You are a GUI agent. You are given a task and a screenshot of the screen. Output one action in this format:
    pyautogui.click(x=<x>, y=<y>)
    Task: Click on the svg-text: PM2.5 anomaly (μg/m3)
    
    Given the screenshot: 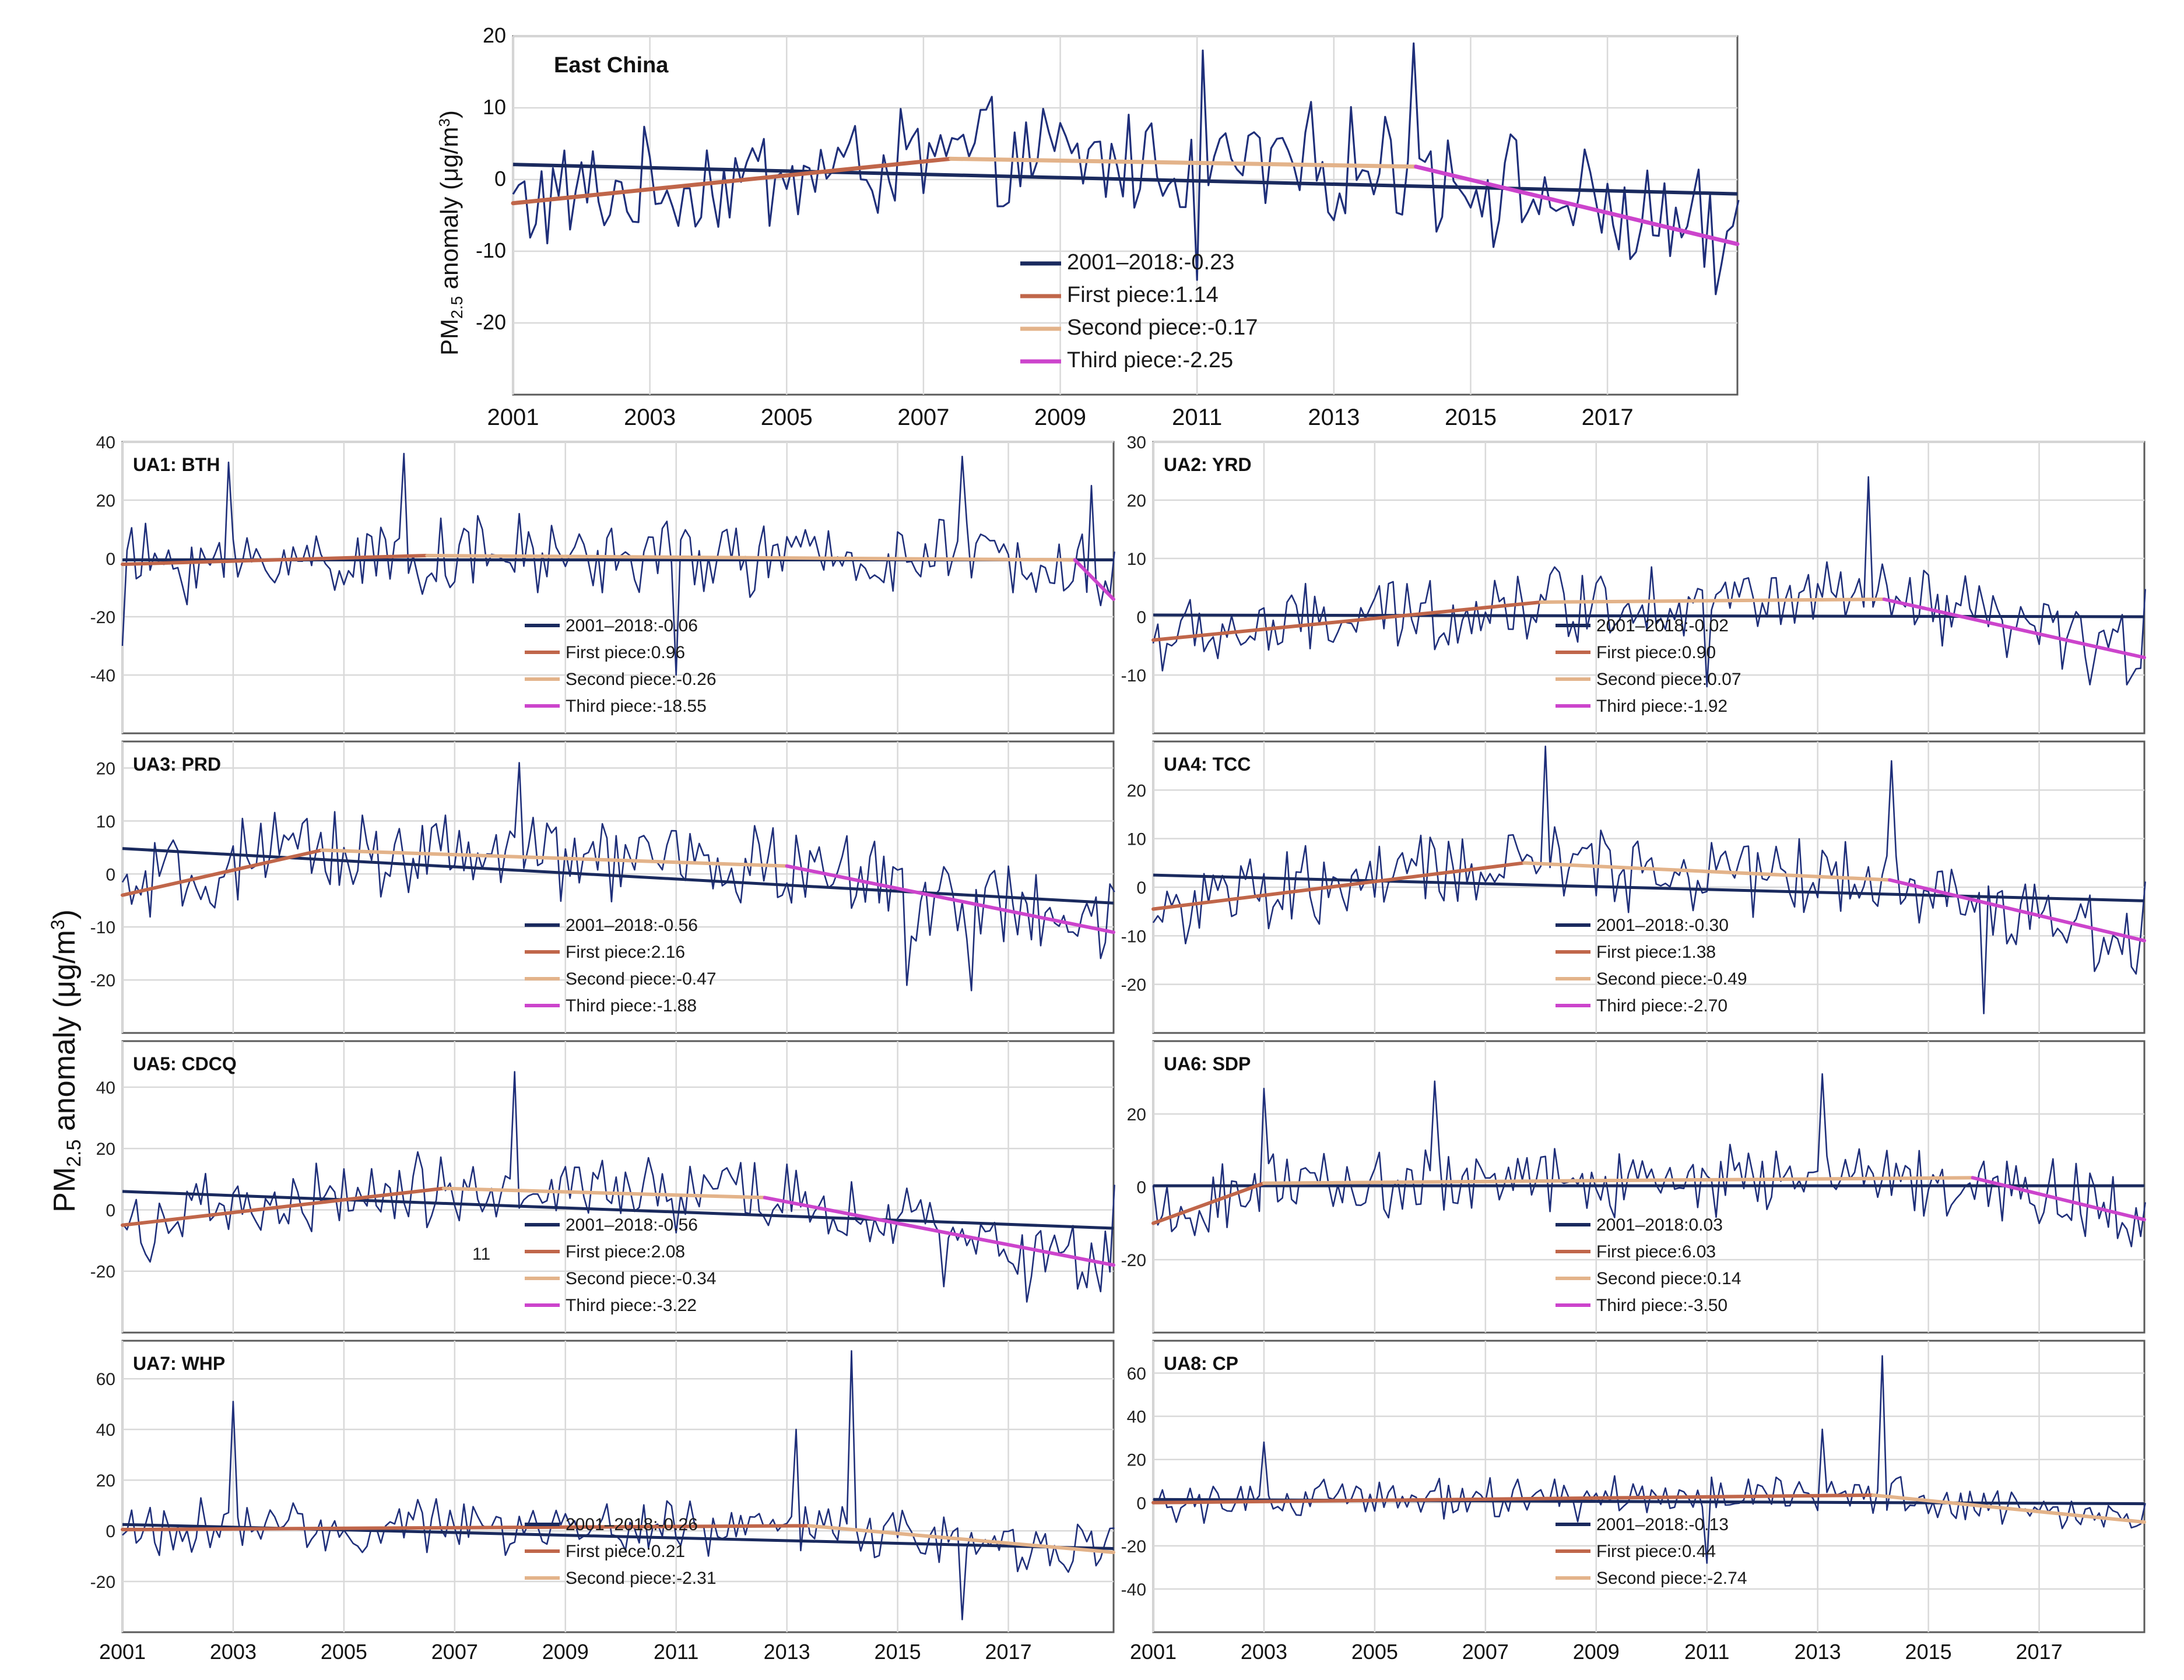 What is the action you would take?
    pyautogui.click(x=451, y=233)
    